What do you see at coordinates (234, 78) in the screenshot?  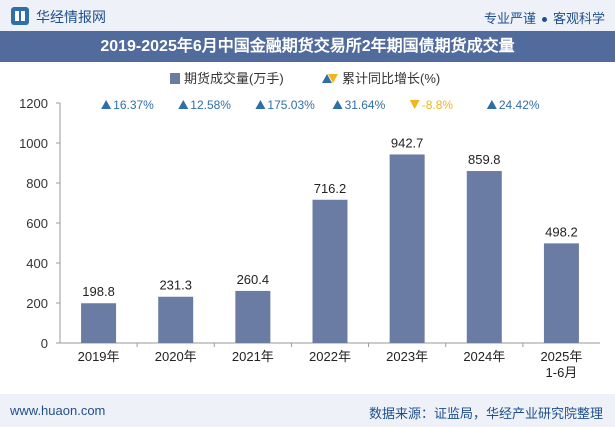 I see `legend-volume-label: 期货成交量(万手)` at bounding box center [234, 78].